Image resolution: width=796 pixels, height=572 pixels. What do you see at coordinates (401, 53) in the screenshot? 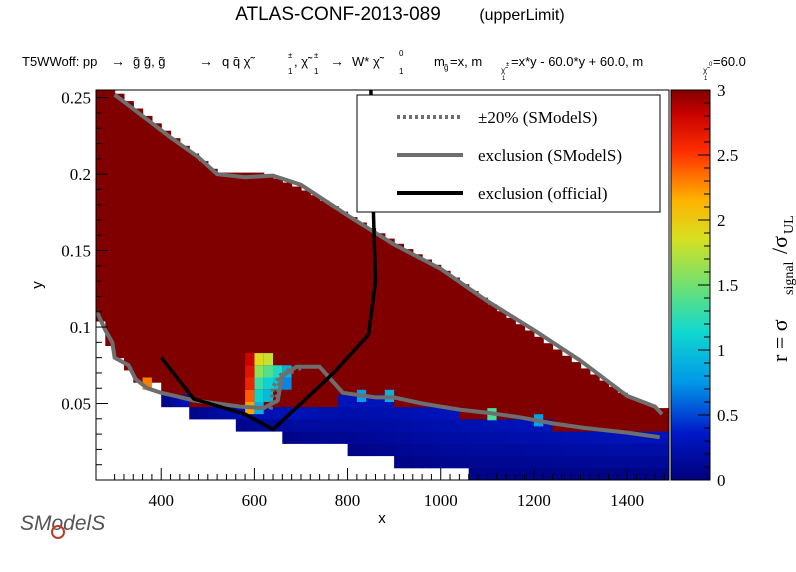
I see `process-sup3: 0` at bounding box center [401, 53].